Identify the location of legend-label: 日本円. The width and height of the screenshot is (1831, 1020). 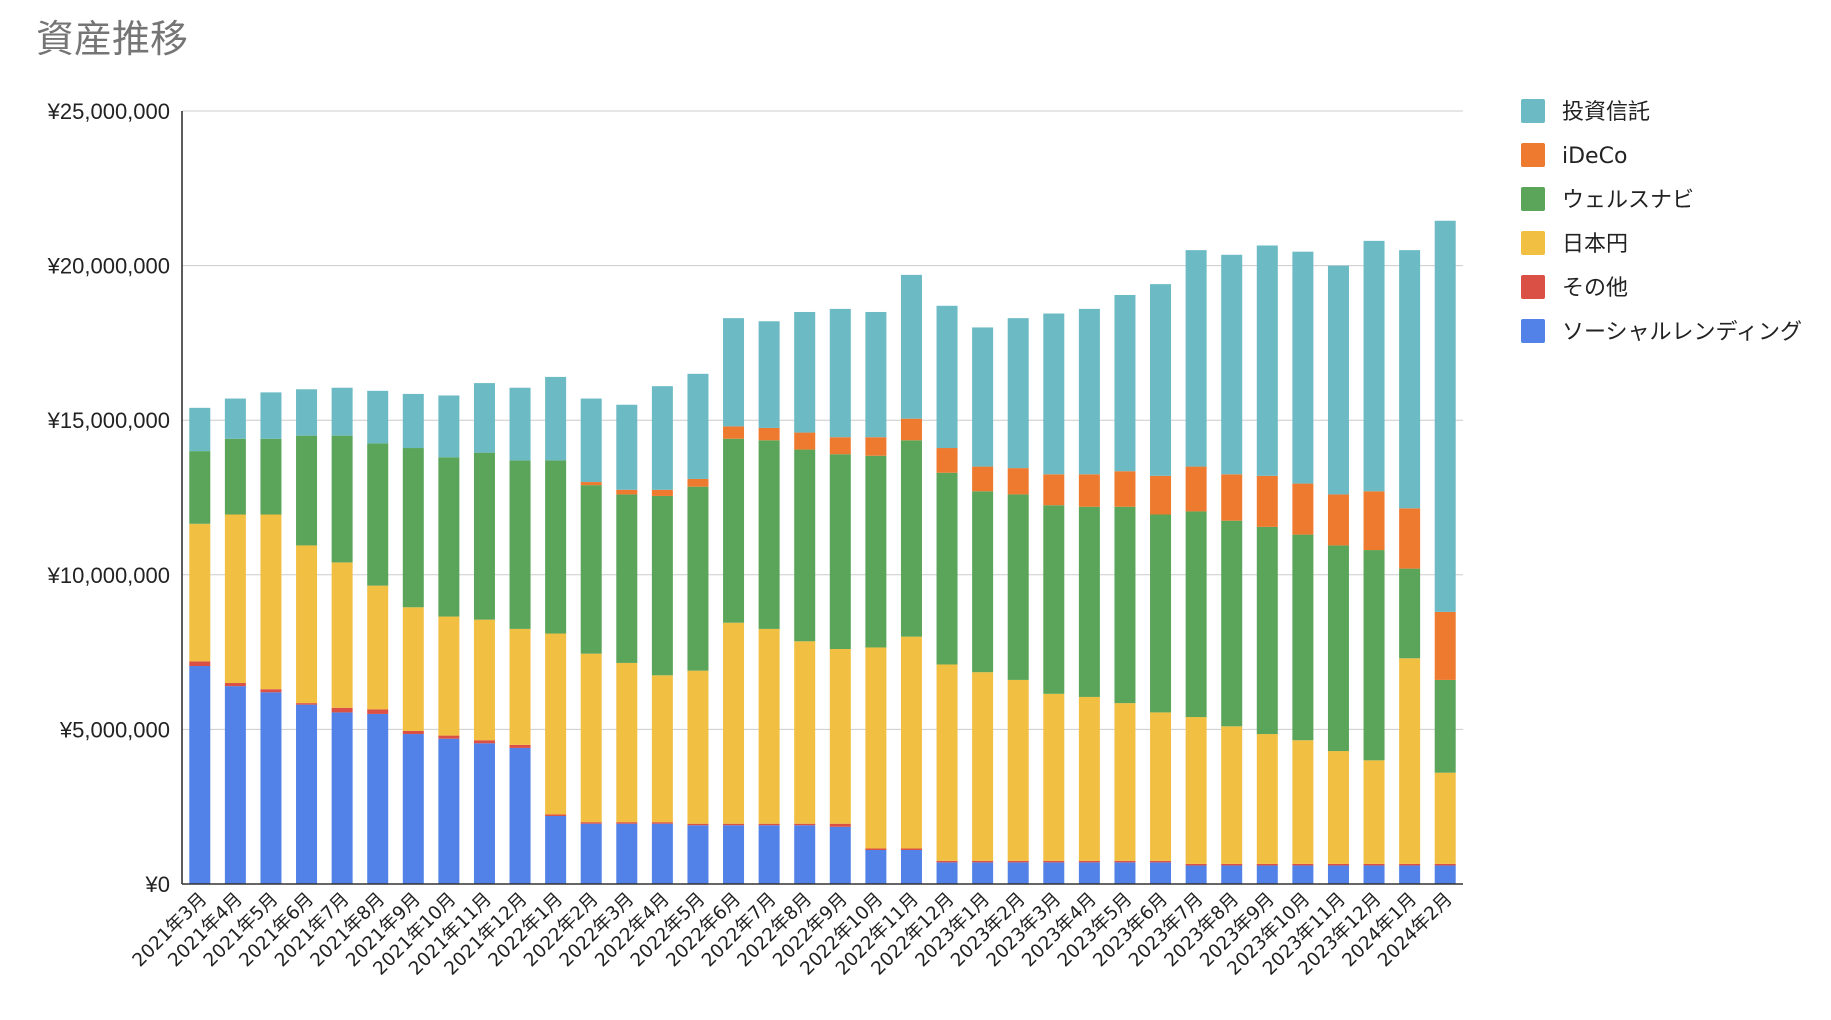
(1595, 244).